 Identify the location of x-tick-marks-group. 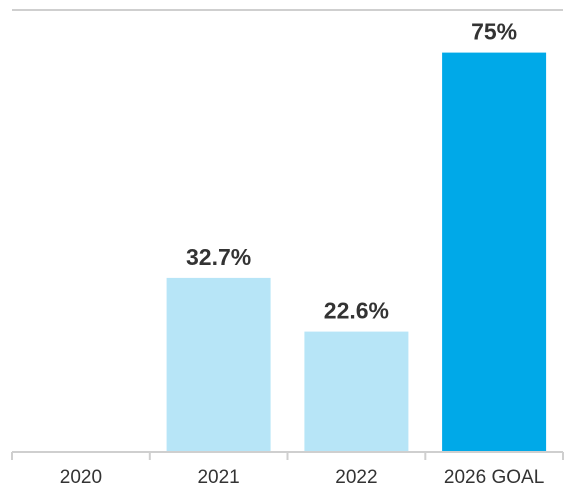
(287, 456).